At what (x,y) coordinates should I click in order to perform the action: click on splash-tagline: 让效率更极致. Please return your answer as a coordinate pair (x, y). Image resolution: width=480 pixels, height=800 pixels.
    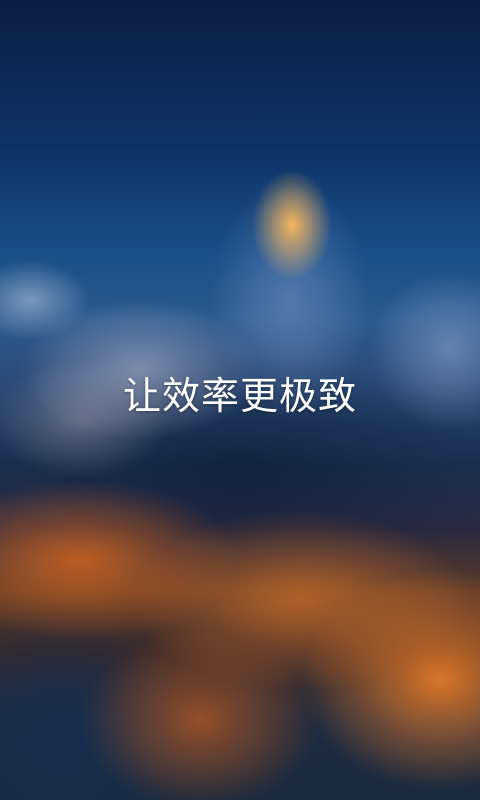
    Looking at the image, I should click on (239, 396).